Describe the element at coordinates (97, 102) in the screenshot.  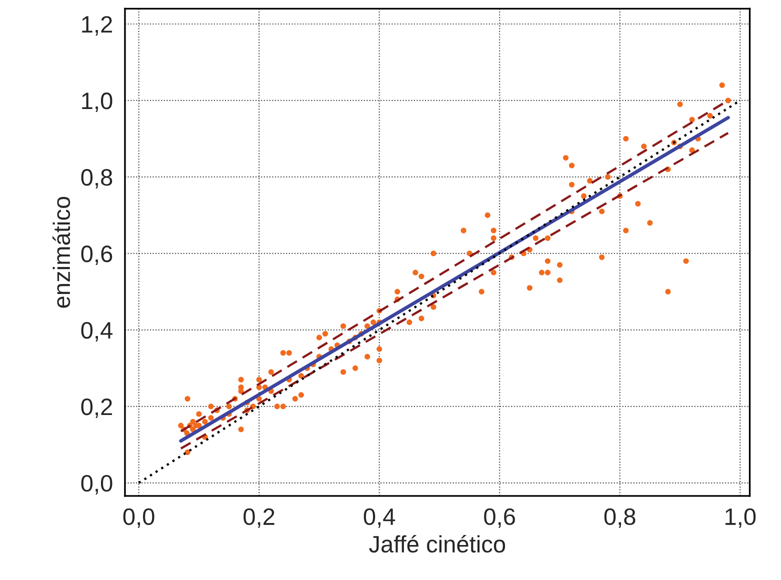
I see `y-tick-label: 1,0` at that location.